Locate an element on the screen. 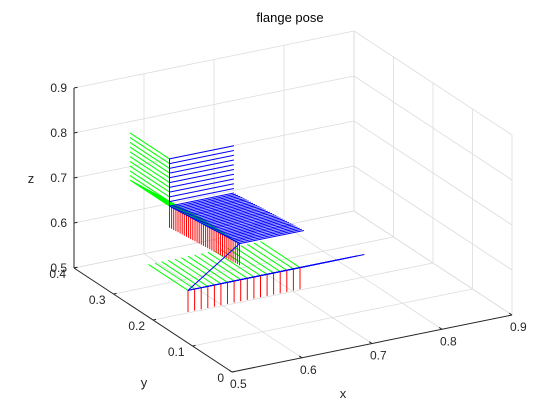 Image resolution: width=560 pixels, height=420 pixels. x-tick-label: 0.6 is located at coordinates (308, 370).